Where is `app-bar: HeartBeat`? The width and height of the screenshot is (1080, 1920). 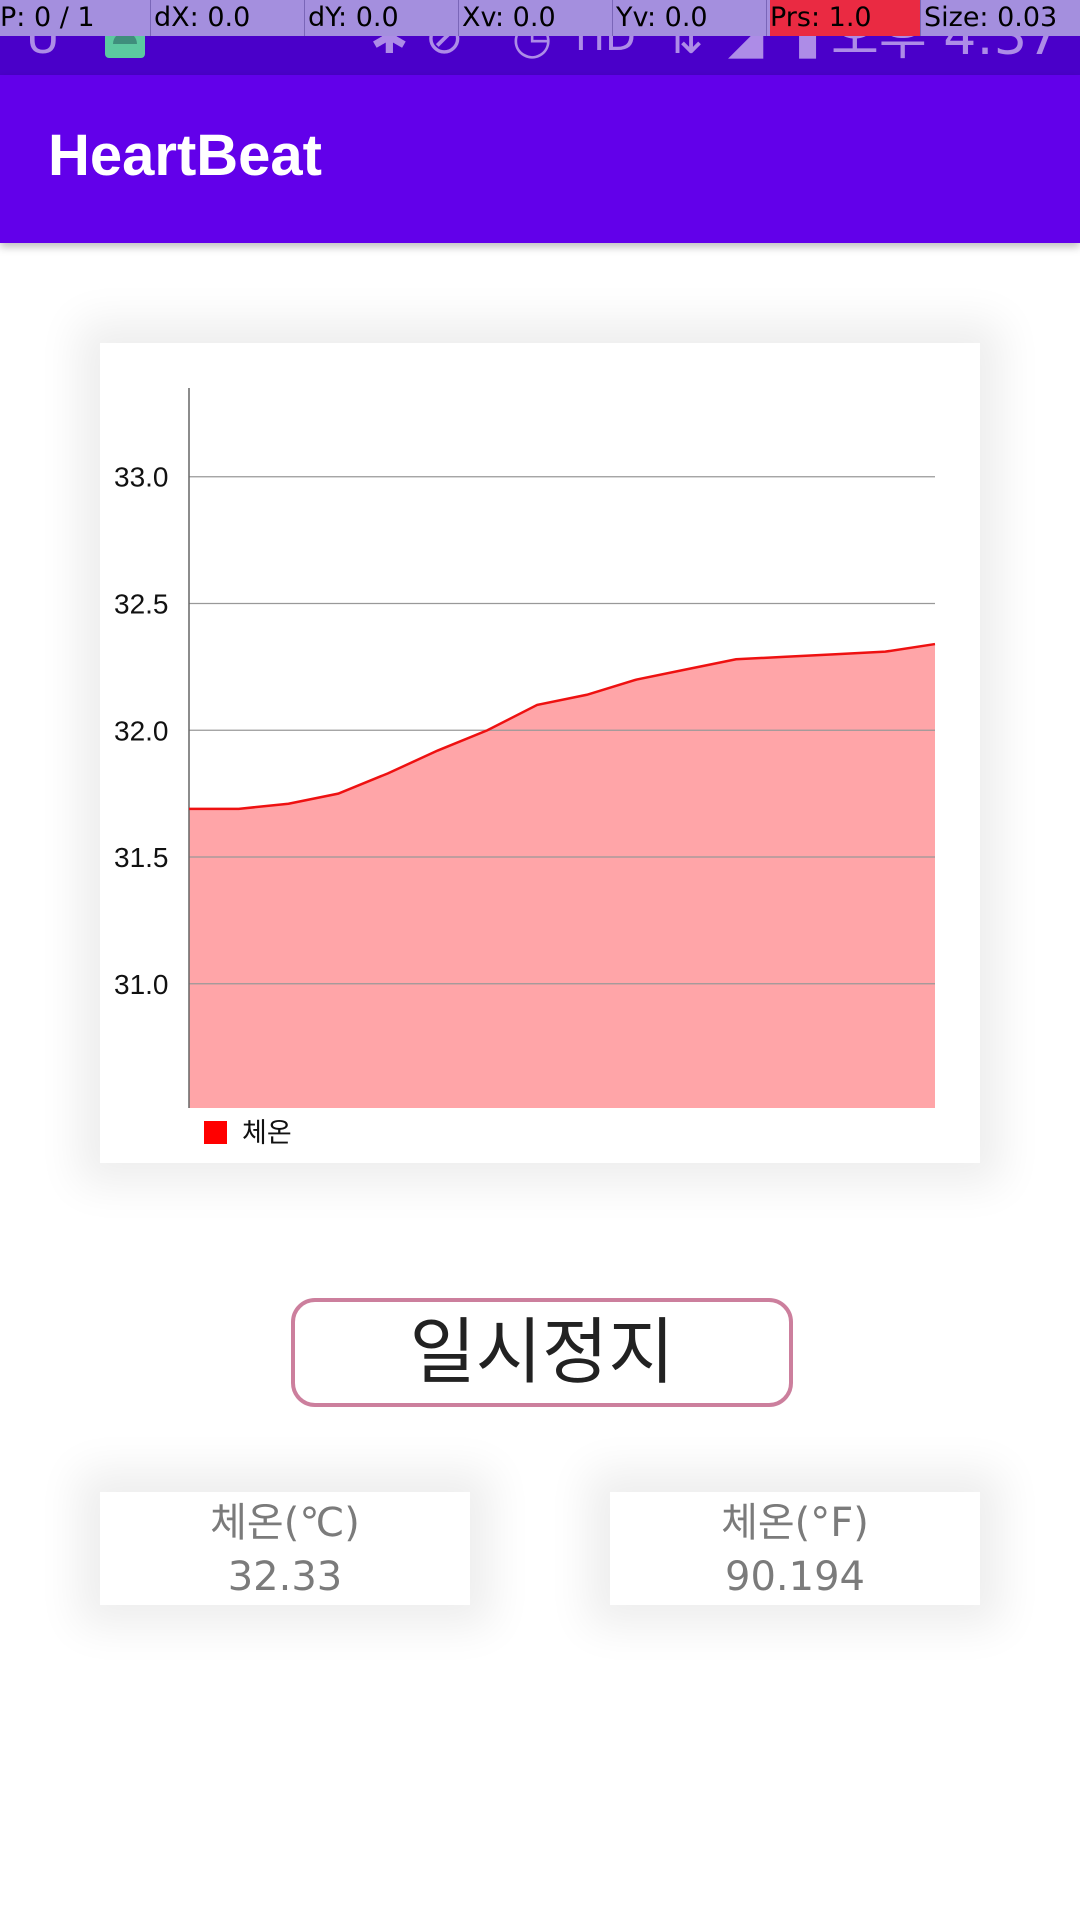 app-bar: HeartBeat is located at coordinates (540, 159).